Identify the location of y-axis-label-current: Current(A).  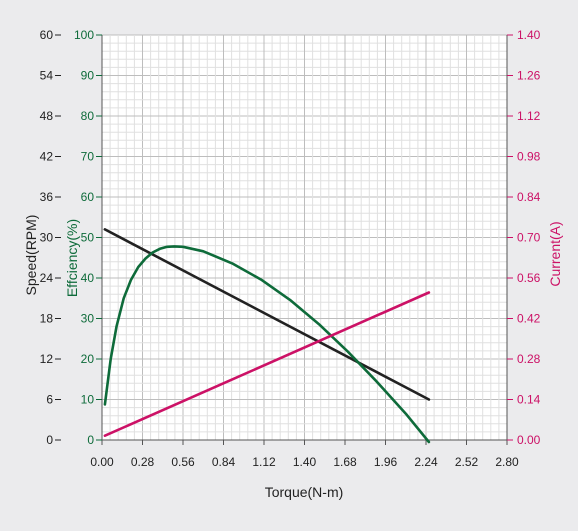
(555, 253).